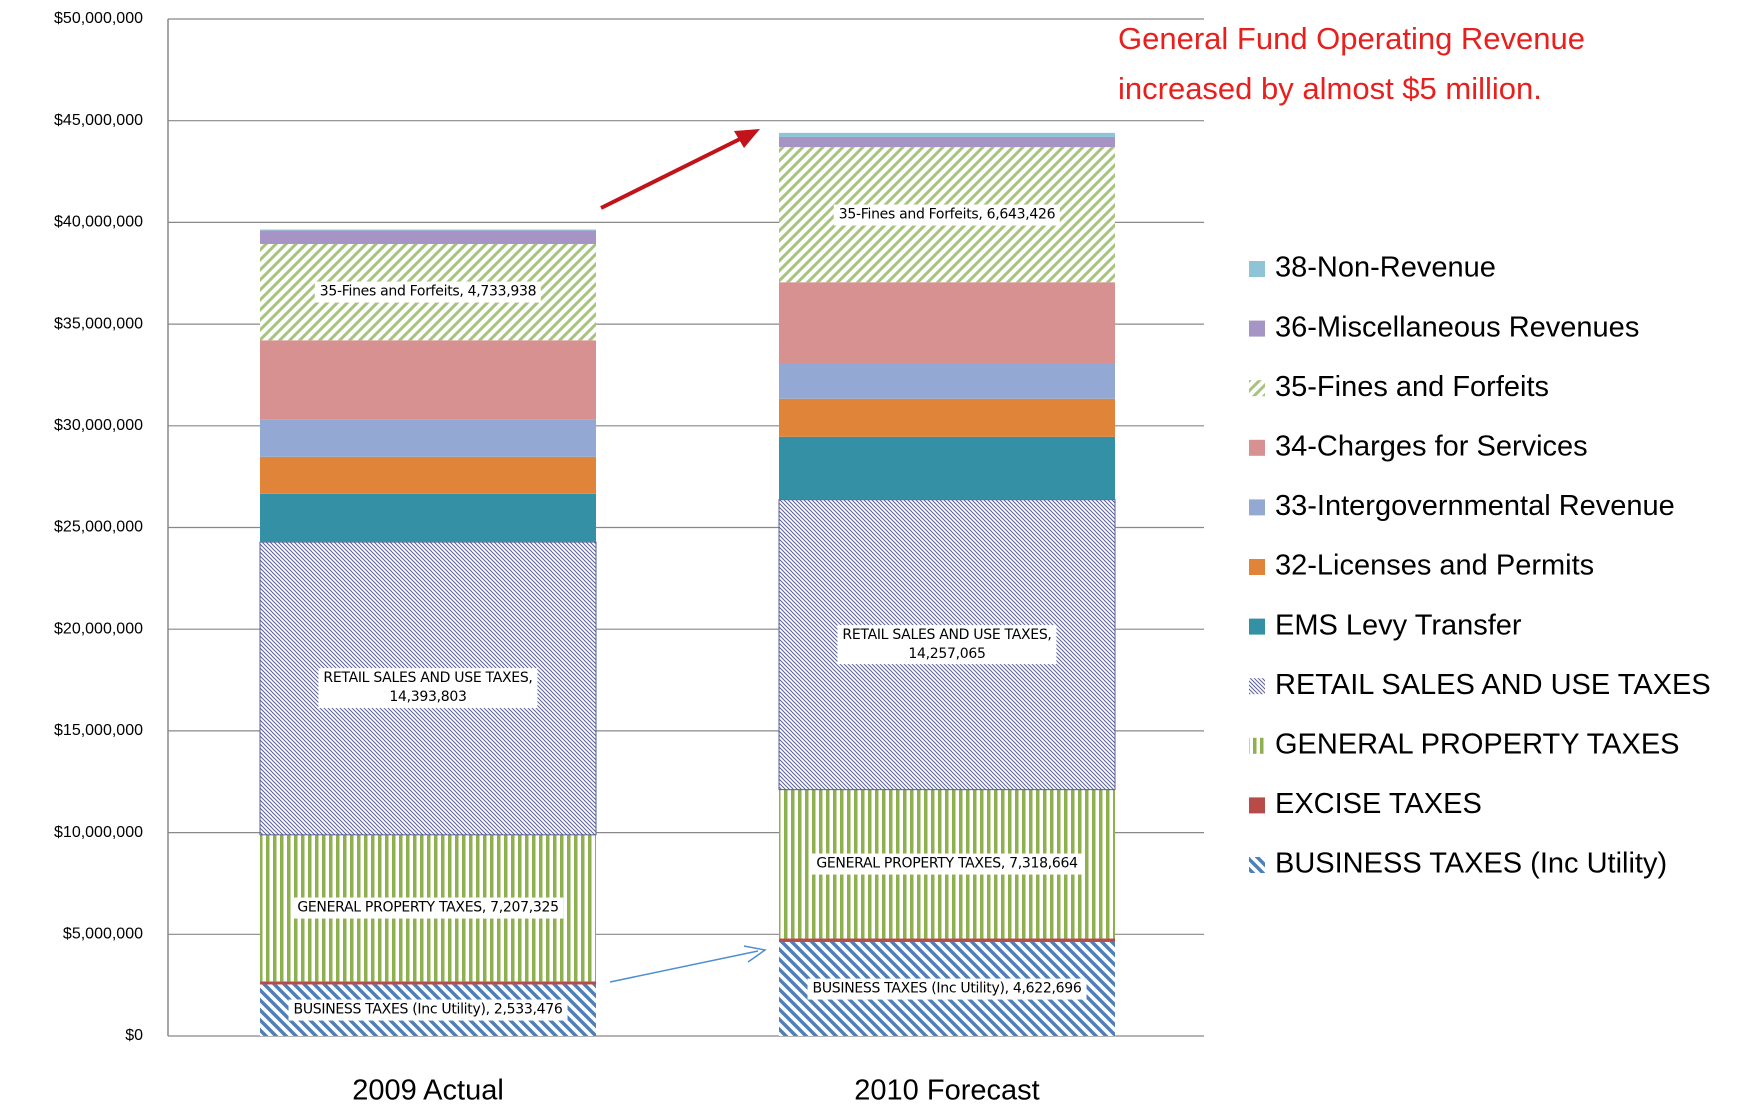 This screenshot has height=1109, width=1756. I want to click on red-arrow, so click(675, 171).